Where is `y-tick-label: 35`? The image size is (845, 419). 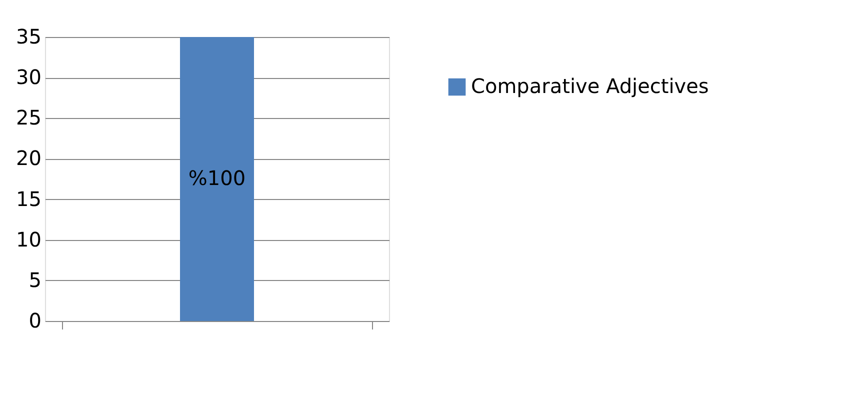 y-tick-label: 35 is located at coordinates (29, 36).